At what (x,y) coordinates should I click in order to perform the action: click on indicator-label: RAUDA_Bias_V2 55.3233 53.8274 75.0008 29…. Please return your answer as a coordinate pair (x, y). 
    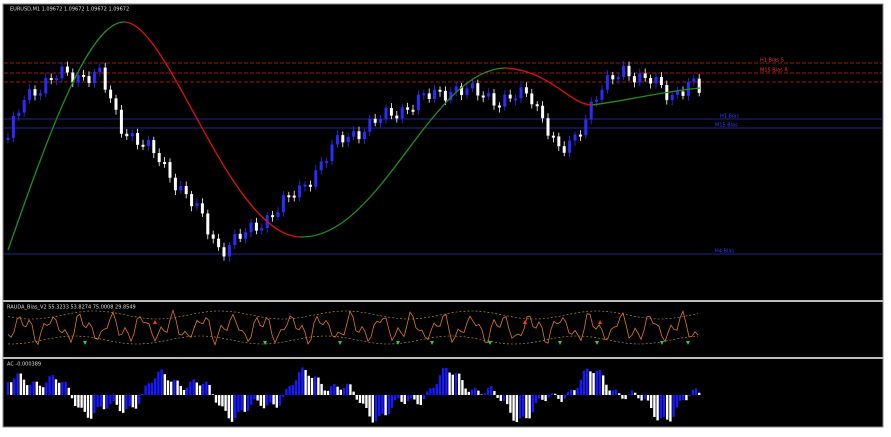
    Looking at the image, I should click on (71, 308).